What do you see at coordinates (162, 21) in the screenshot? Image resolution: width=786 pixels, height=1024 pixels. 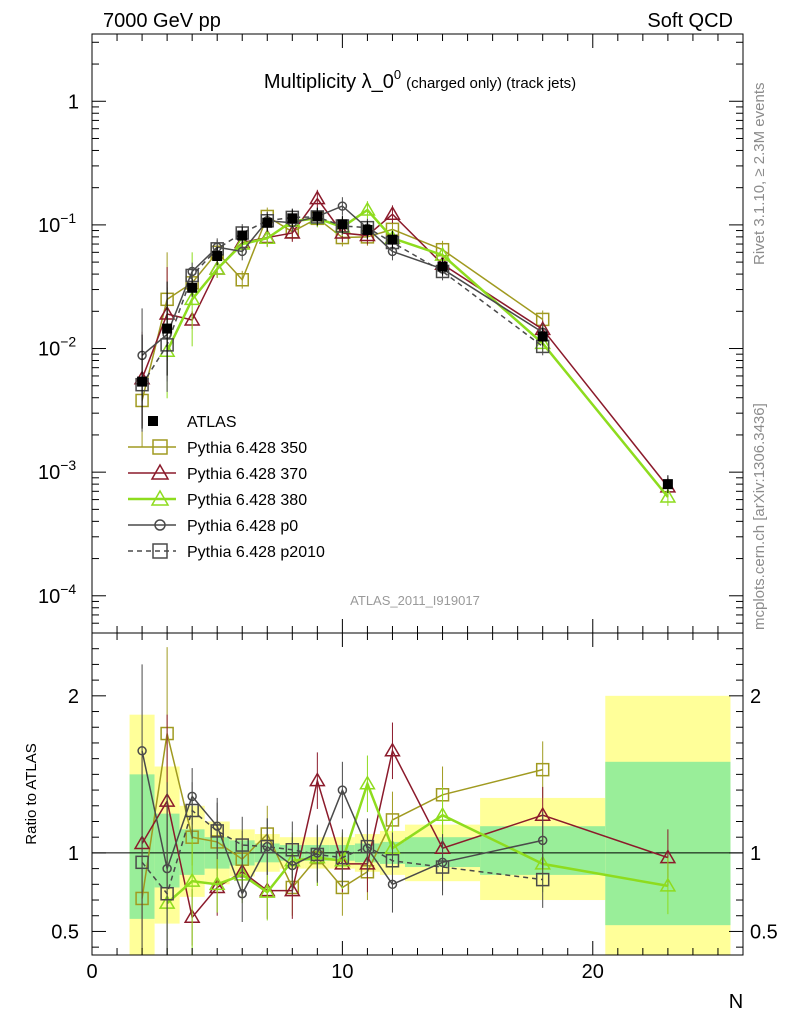 I see `header-left: 7000 GeV pp` at bounding box center [162, 21].